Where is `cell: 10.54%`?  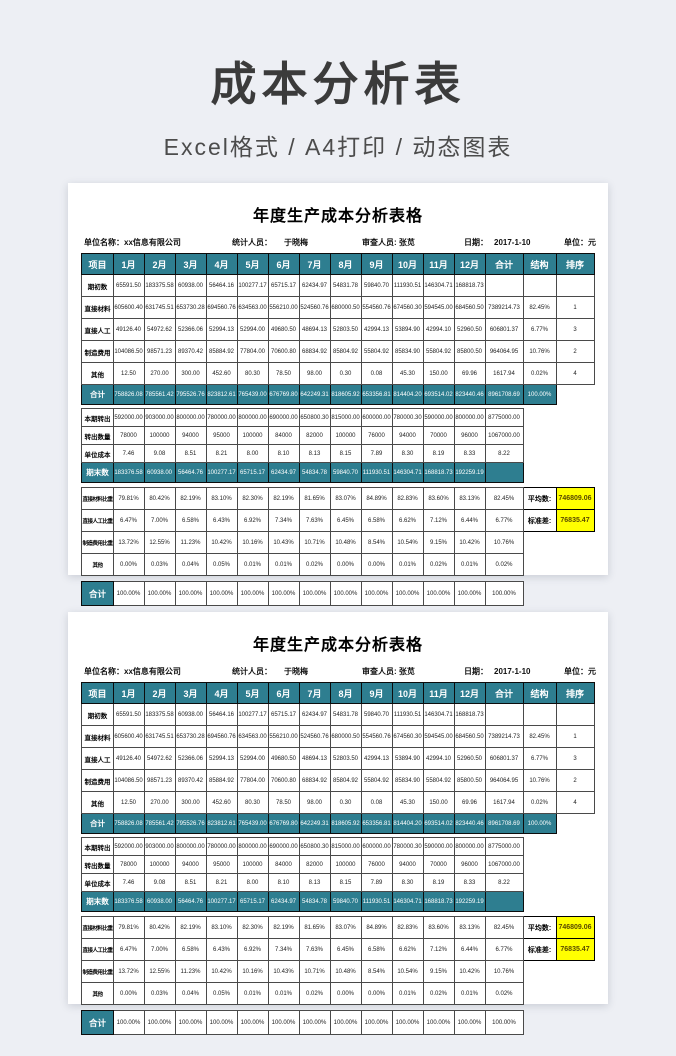 cell: 10.54% is located at coordinates (407, 971).